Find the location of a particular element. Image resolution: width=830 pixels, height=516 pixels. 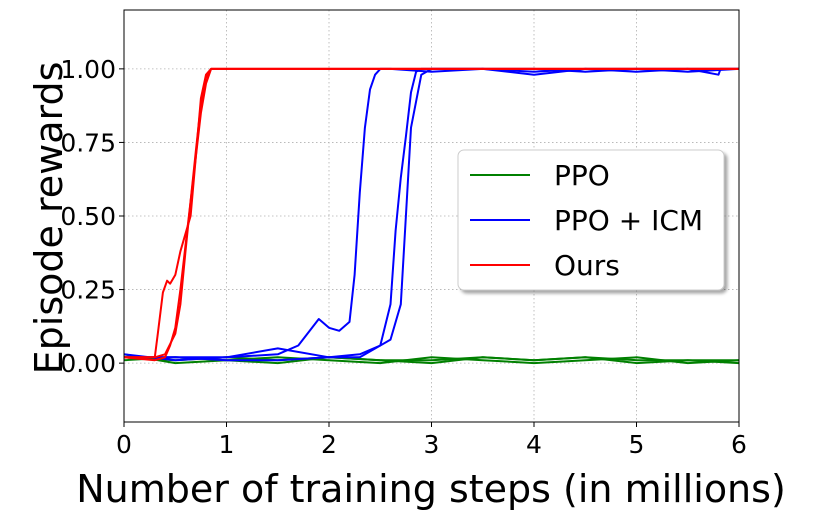

y-tick-label-4: 1.00 is located at coordinates (88, 69).